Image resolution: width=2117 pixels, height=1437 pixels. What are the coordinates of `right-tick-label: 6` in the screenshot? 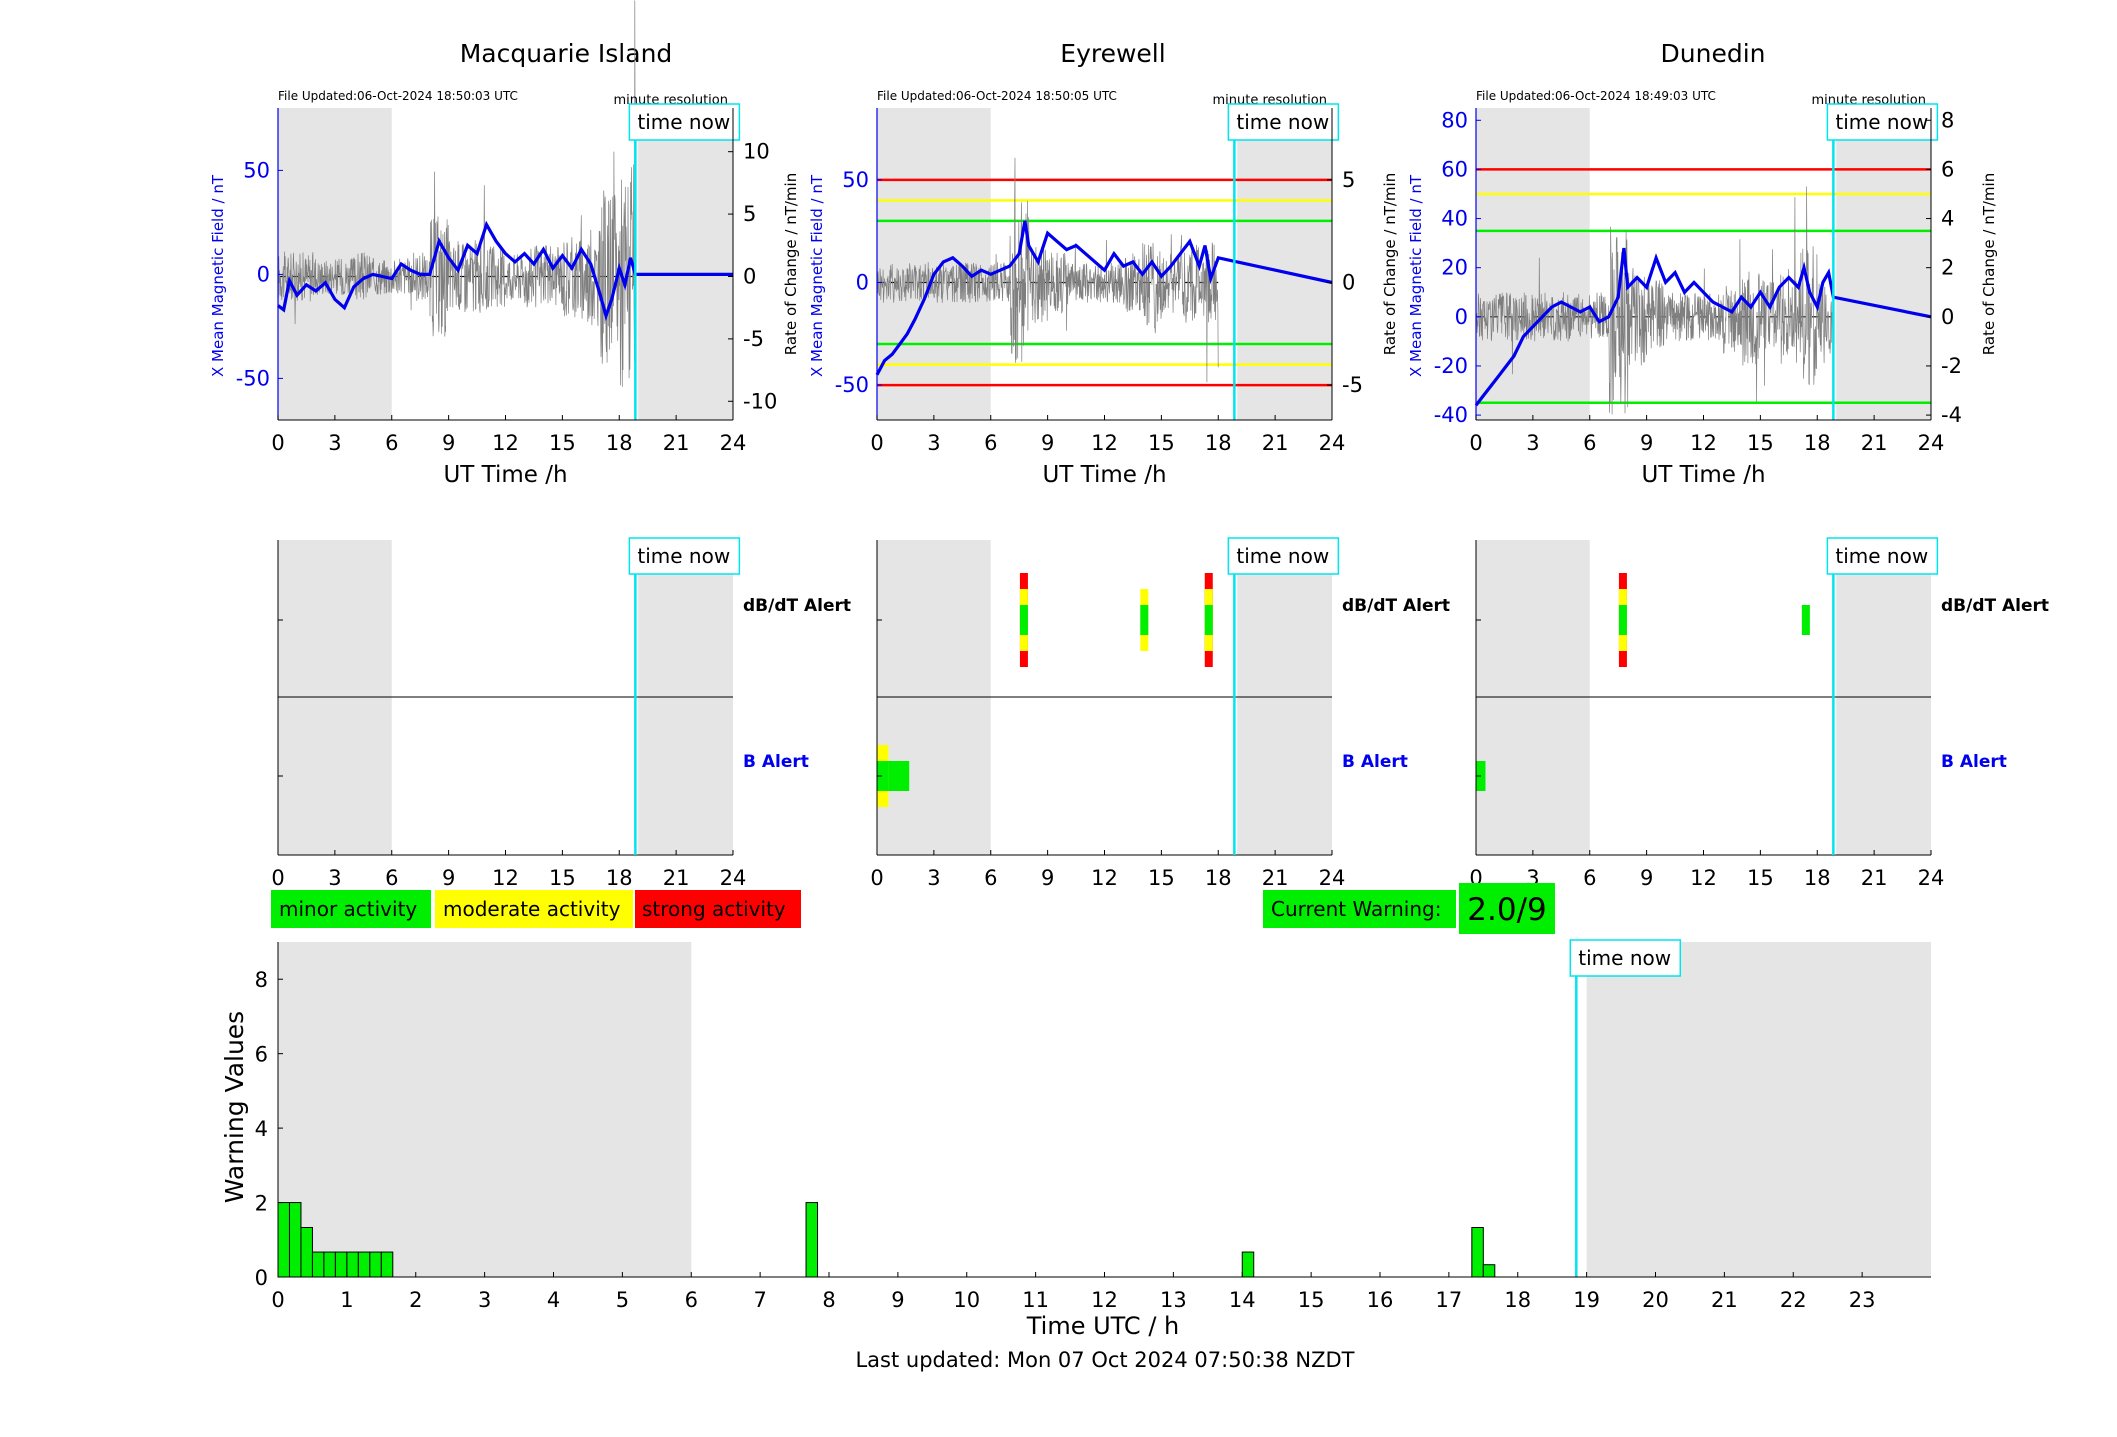 It's located at (1947, 169).